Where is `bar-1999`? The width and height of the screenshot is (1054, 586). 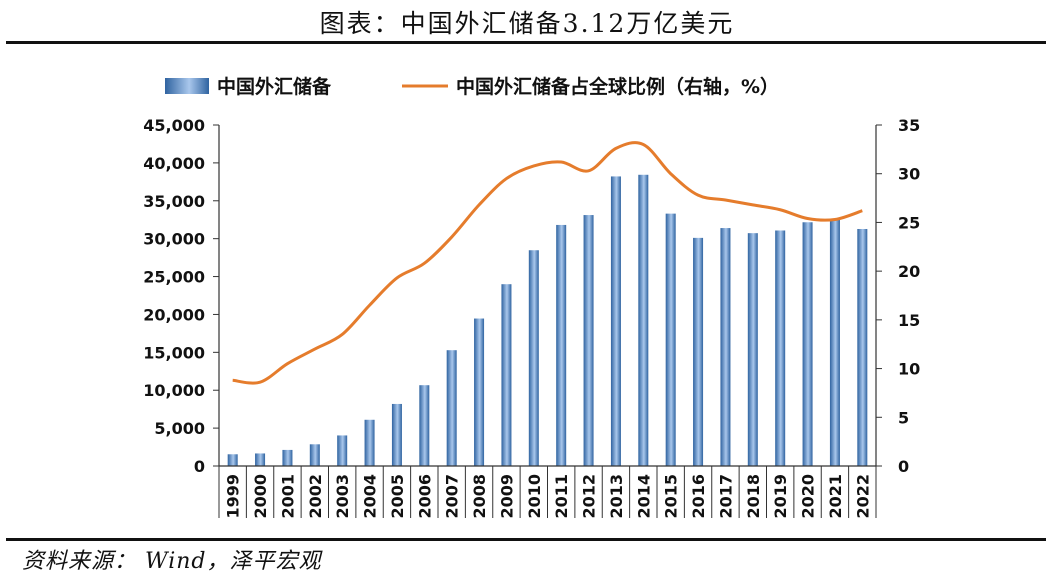 bar-1999 is located at coordinates (232, 460).